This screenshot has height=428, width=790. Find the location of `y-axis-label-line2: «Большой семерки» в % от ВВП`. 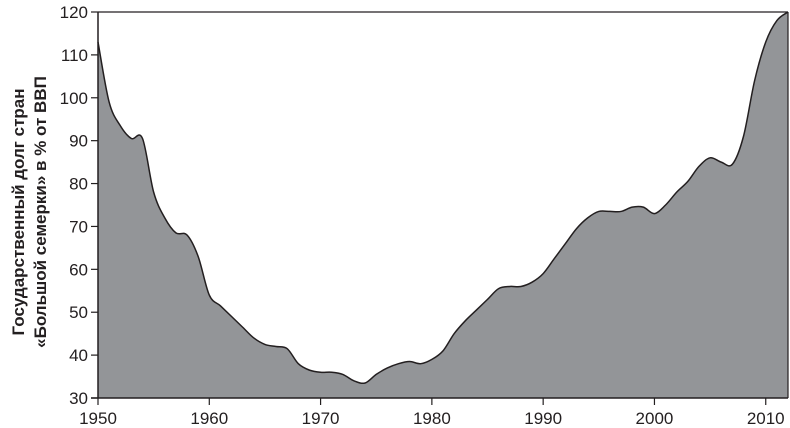

y-axis-label-line2: «Большой семерки» в % от ВВП is located at coordinates (40, 212).